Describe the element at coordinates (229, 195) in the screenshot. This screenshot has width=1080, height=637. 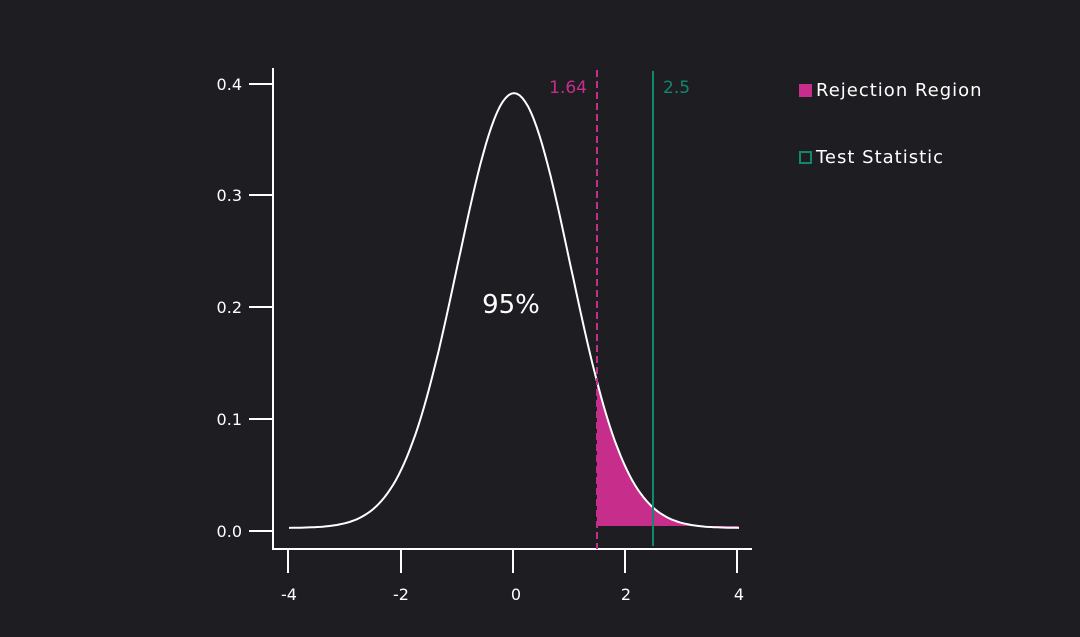
I see `y-tick-label: 0.3` at that location.